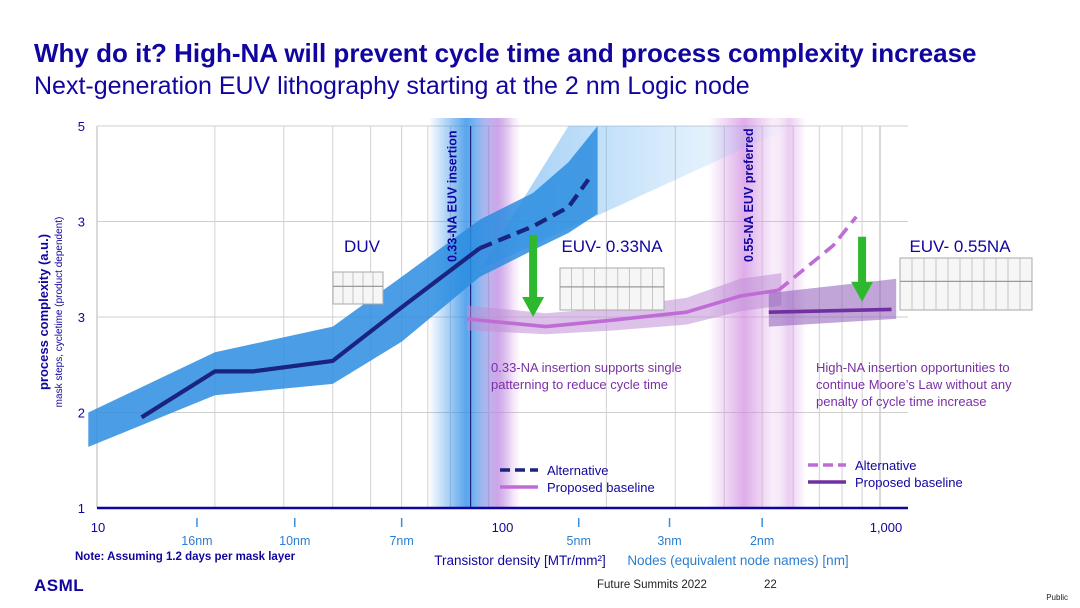 This screenshot has height=608, width=1080. What do you see at coordinates (81, 413) in the screenshot?
I see `y-tick-label: 2` at bounding box center [81, 413].